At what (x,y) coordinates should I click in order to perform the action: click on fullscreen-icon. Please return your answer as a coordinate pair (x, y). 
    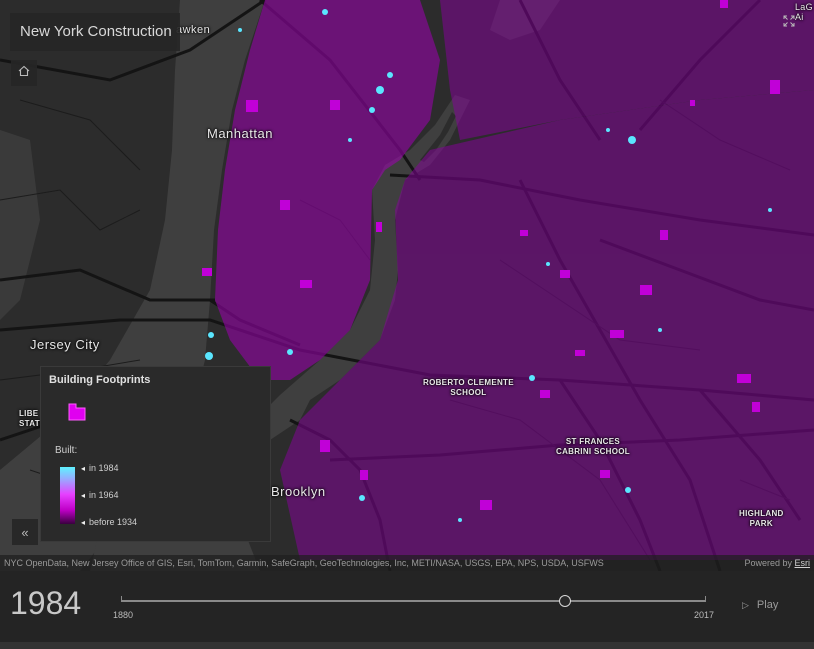
    Looking at the image, I should click on (789, 23).